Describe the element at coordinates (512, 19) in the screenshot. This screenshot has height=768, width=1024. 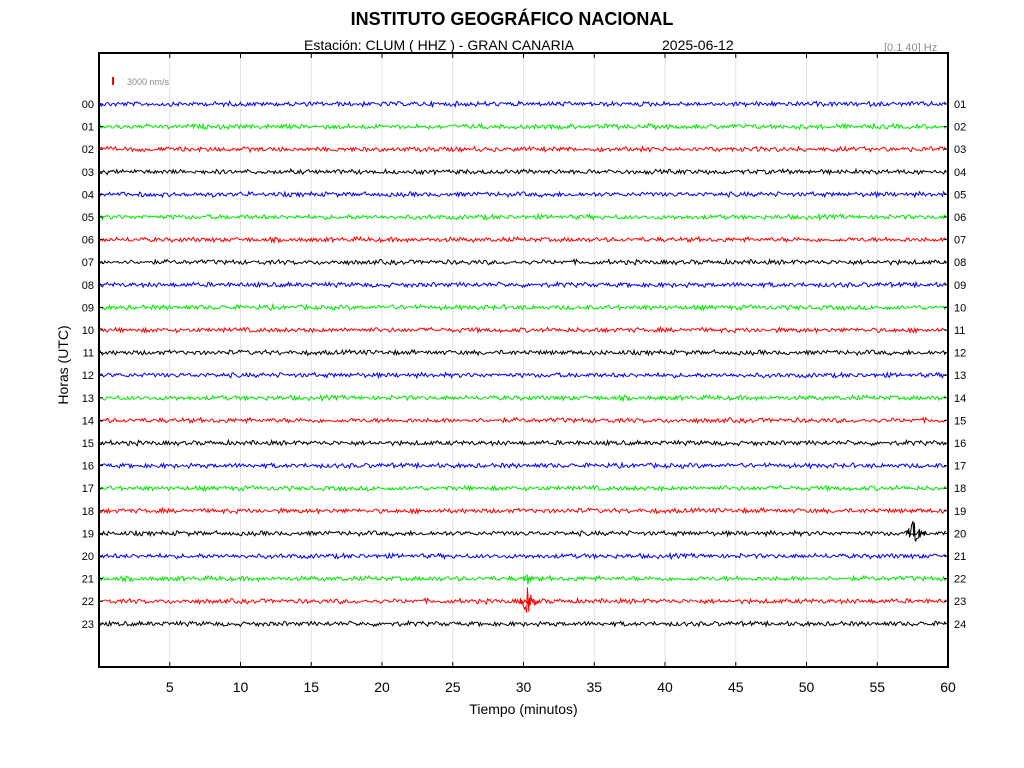
I see `page-title: INSTITUTO GEOGRÁFICO NACIONAL` at that location.